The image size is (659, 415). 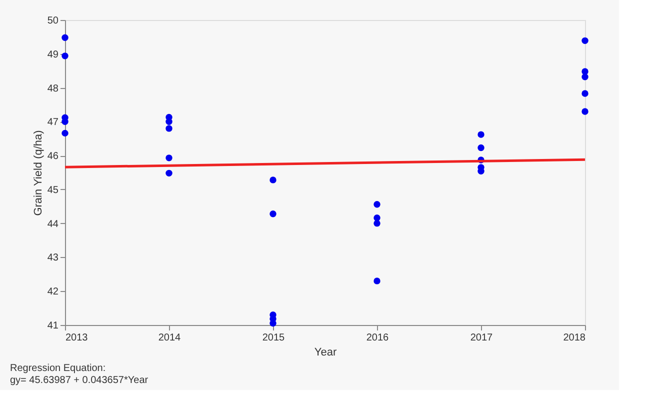 I want to click on x-tick-label: 2018, so click(x=574, y=338).